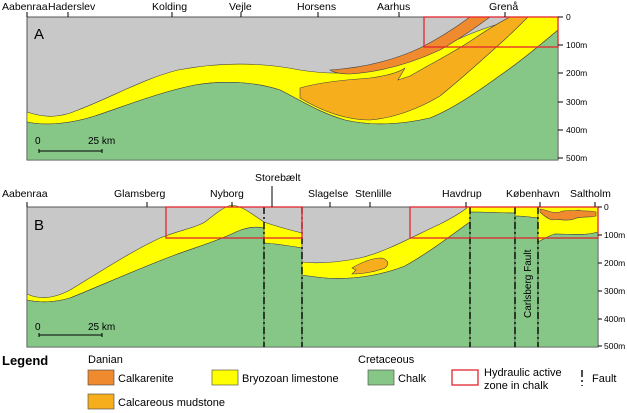 The height and width of the screenshot is (413, 627). What do you see at coordinates (568, 289) in the screenshot?
I see `panel-b-chalk-east3` at bounding box center [568, 289].